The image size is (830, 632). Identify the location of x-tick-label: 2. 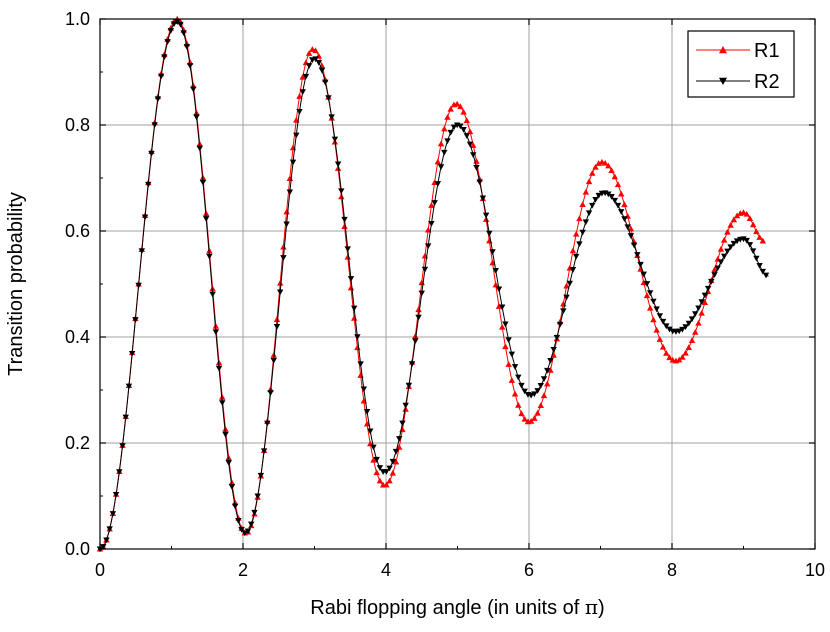
(243, 570).